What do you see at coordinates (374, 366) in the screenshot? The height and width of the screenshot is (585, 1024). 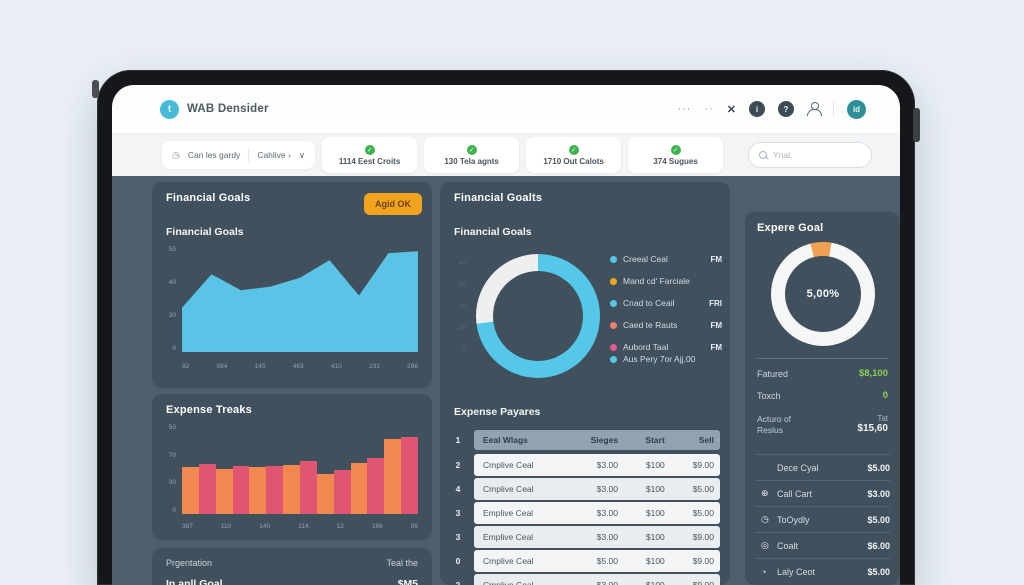 I see `axis-tick: 231` at bounding box center [374, 366].